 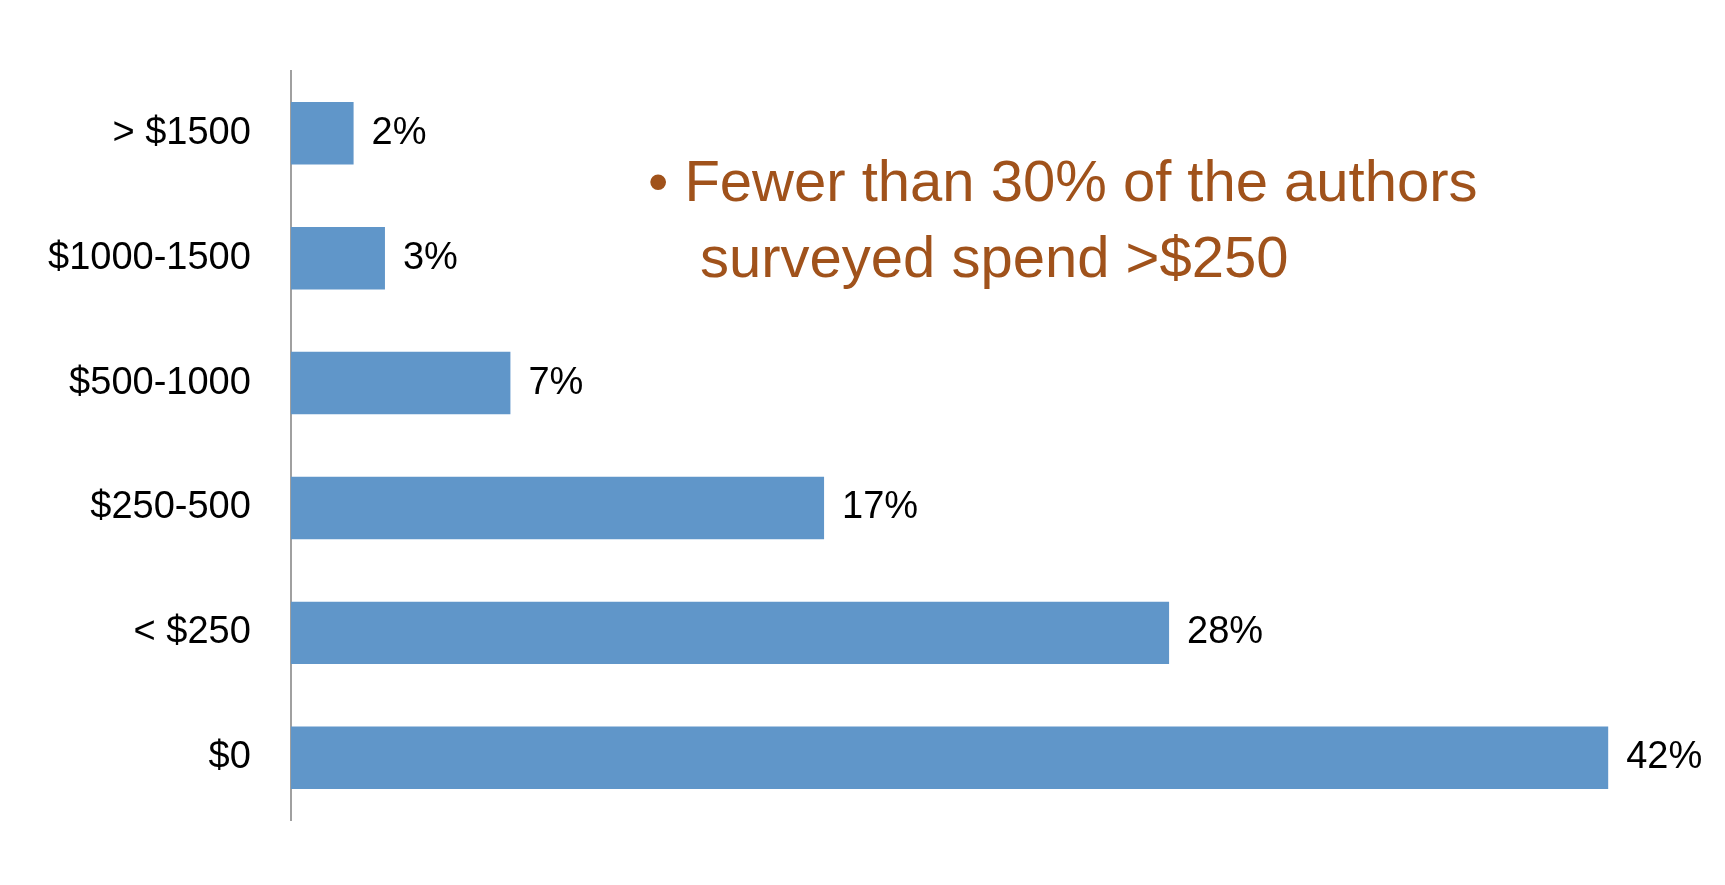 What do you see at coordinates (556, 380) in the screenshot?
I see `data-label: 7%` at bounding box center [556, 380].